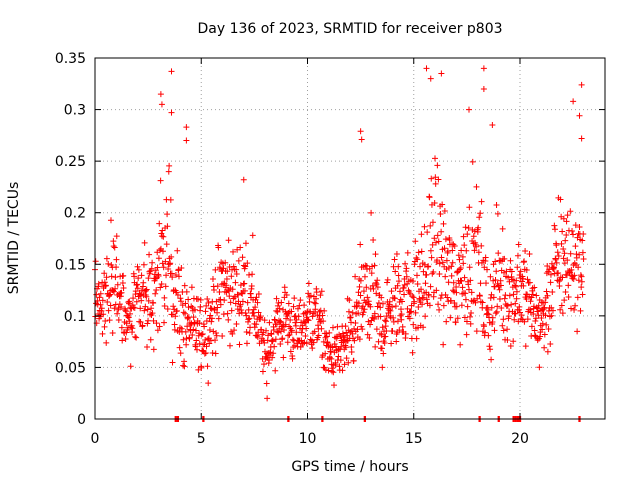  What do you see at coordinates (520, 439) in the screenshot?
I see `x-tick-label: 20` at bounding box center [520, 439].